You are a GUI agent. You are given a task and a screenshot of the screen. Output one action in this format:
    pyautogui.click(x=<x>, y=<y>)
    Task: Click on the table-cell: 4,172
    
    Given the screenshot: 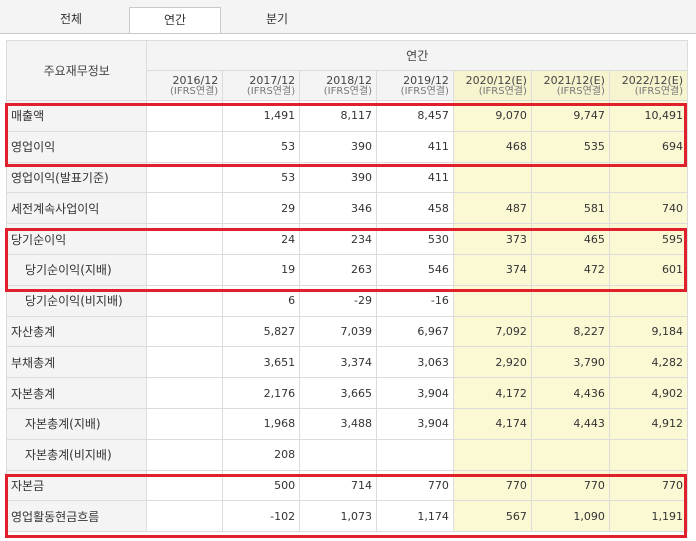 What is the action you would take?
    pyautogui.click(x=492, y=393)
    